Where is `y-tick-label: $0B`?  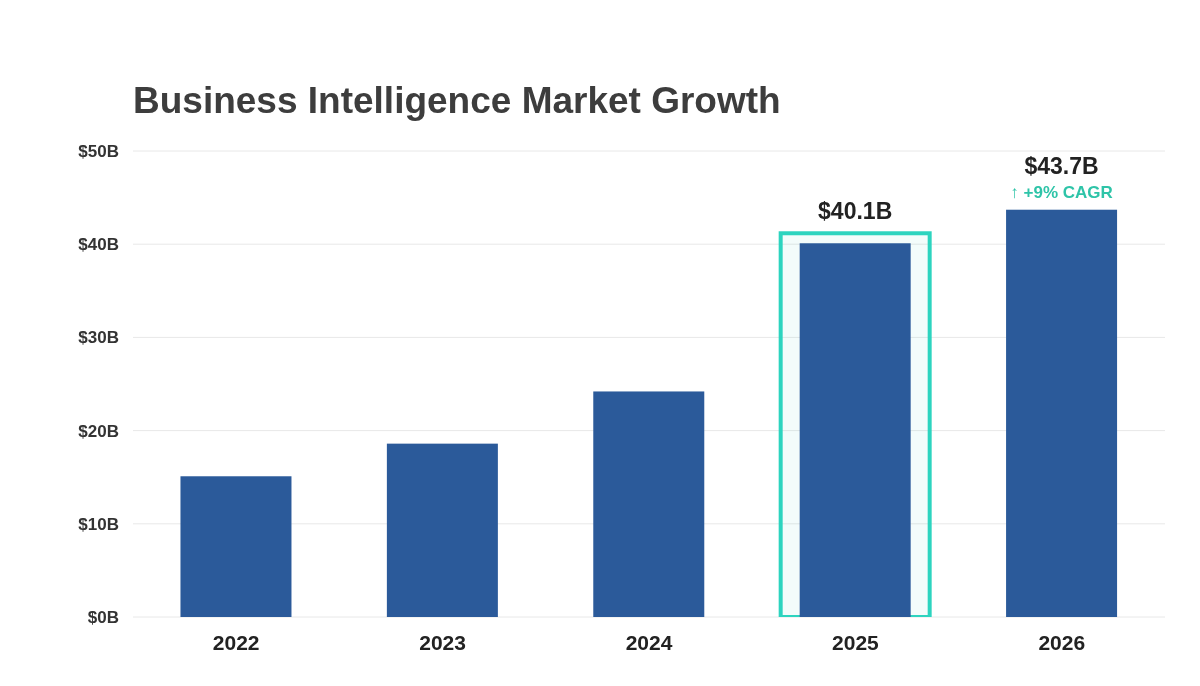 y-tick-label: $0B is located at coordinates (103, 618).